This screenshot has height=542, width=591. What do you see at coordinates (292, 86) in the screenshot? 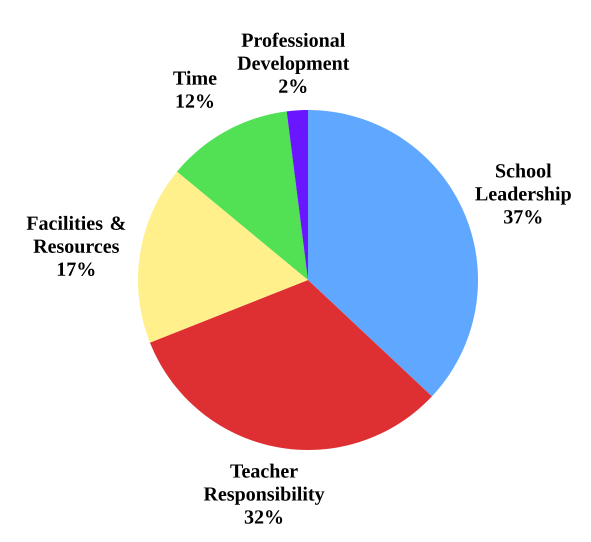
I see `data-label: 2%` at bounding box center [292, 86].